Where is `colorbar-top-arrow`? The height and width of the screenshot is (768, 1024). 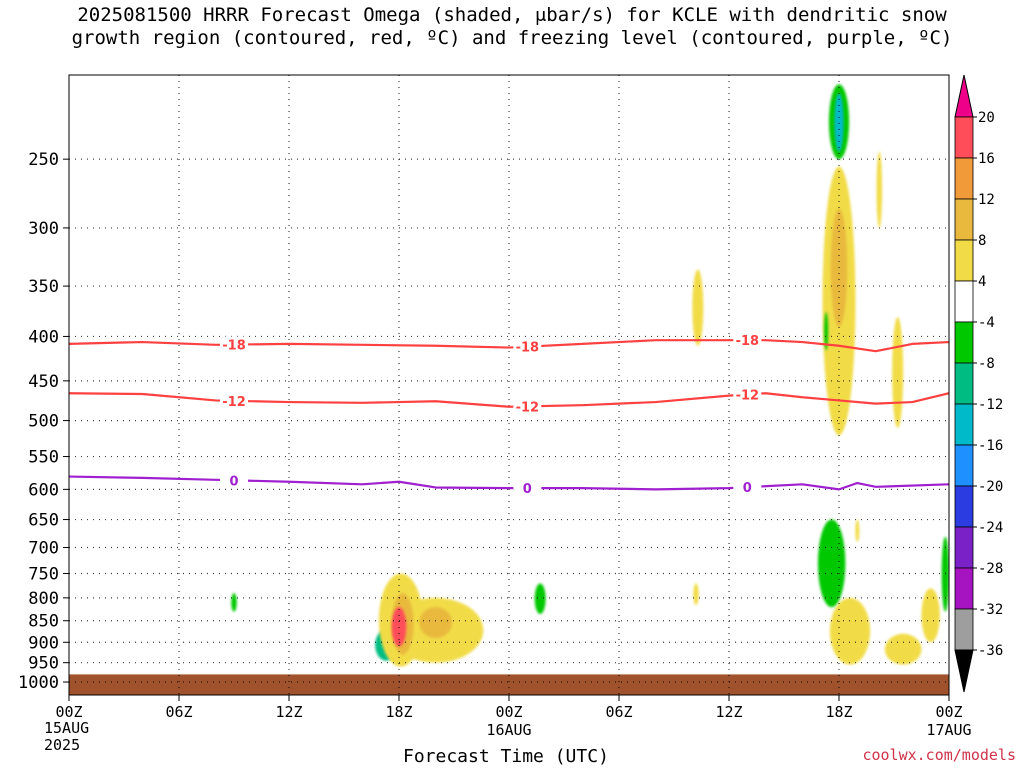
colorbar-top-arrow is located at coordinates (964, 96).